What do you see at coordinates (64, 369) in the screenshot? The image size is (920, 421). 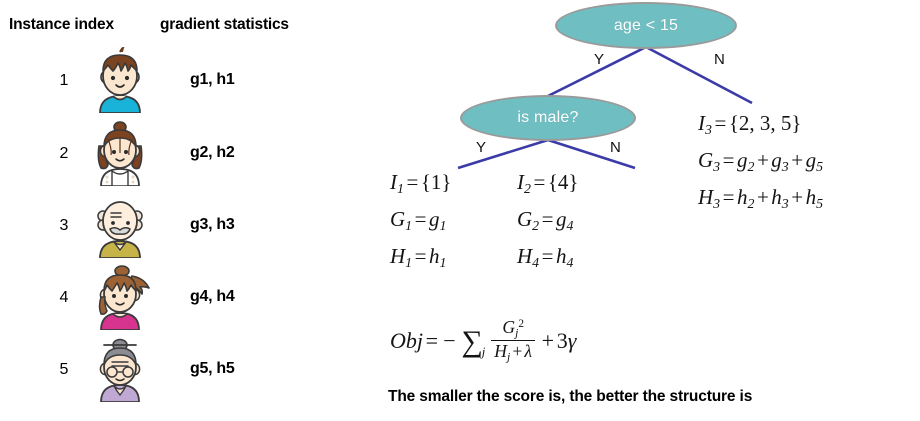 I see `row-index-label: 5` at bounding box center [64, 369].